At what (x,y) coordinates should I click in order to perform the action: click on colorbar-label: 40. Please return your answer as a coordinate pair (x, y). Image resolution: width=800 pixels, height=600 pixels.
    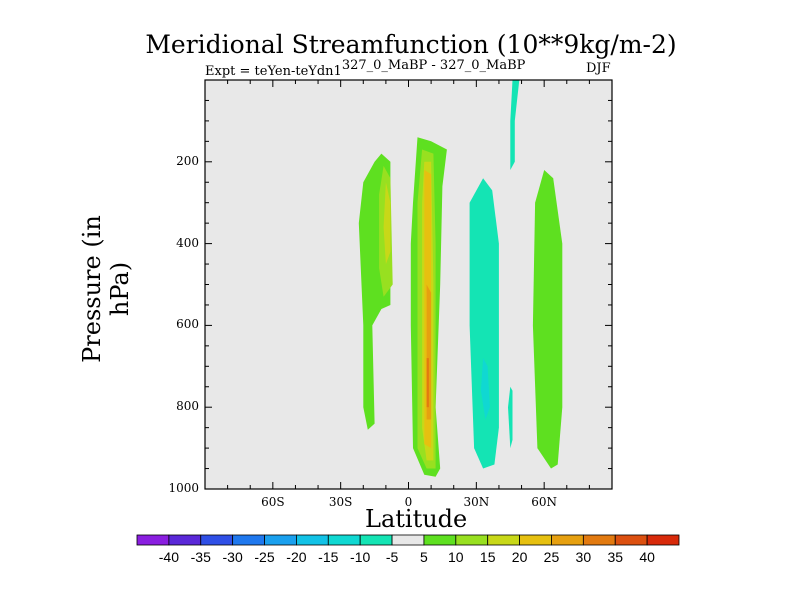
    Looking at the image, I should click on (647, 557).